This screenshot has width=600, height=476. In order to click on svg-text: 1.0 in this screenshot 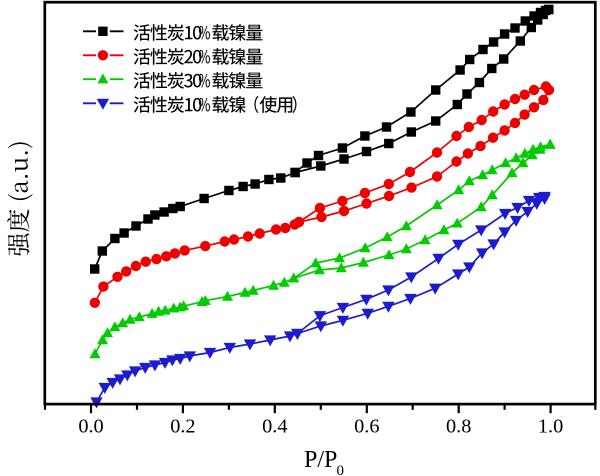, I will do `click(550, 426)`.